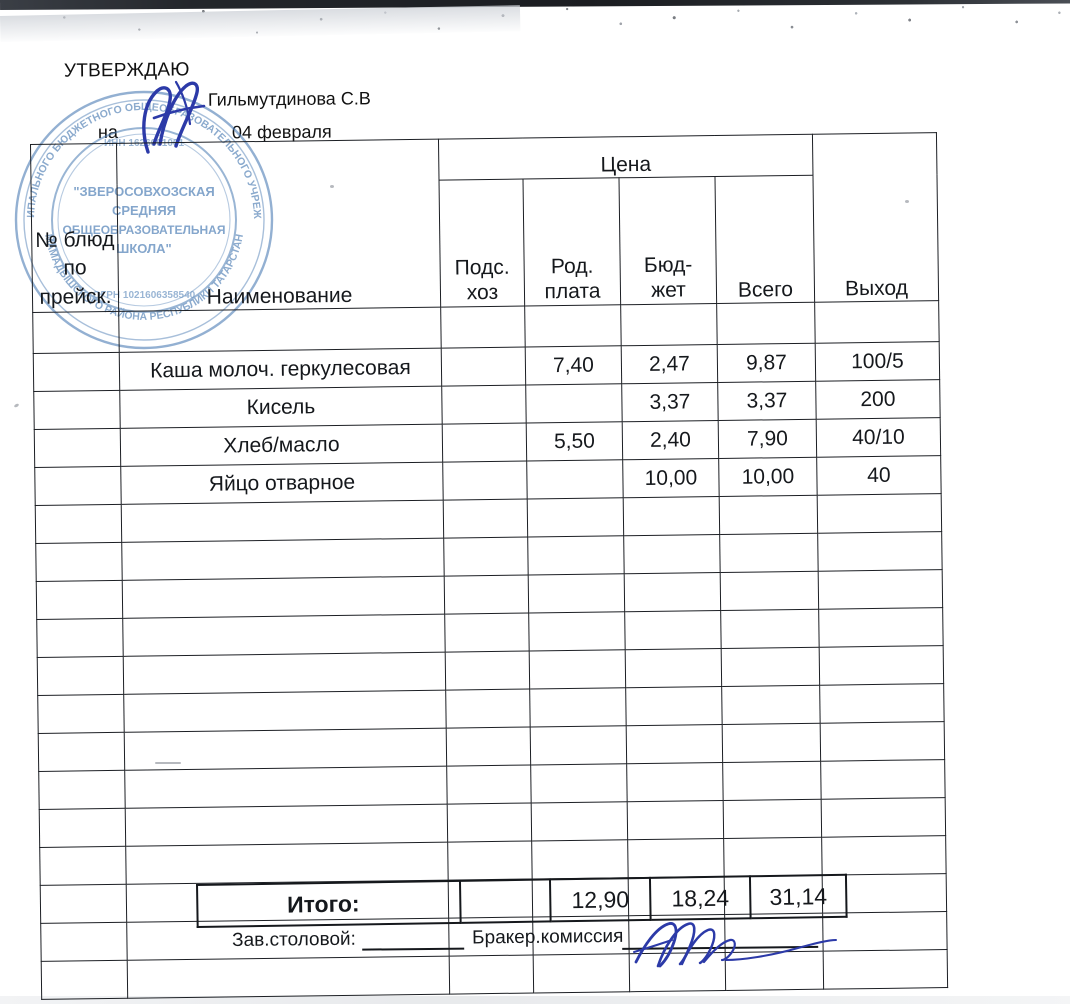 This screenshot has height=1004, width=1070. I want to click on cell-rodplata: 7,40, so click(573, 365).